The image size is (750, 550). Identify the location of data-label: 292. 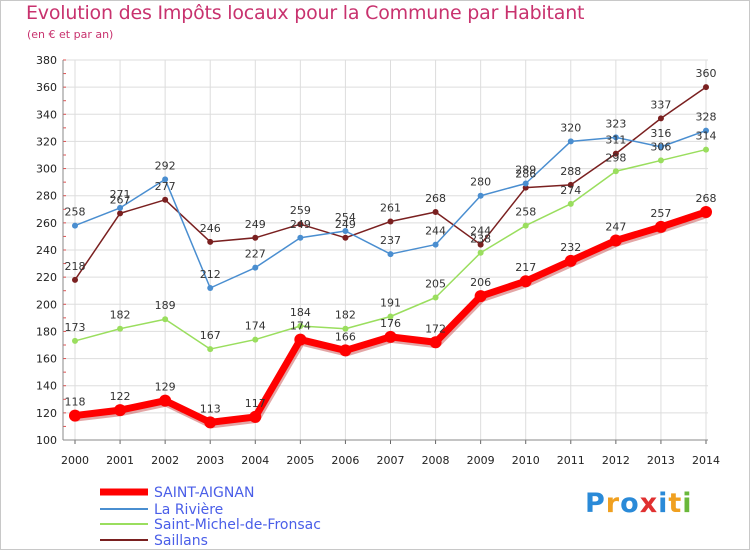
(165, 165).